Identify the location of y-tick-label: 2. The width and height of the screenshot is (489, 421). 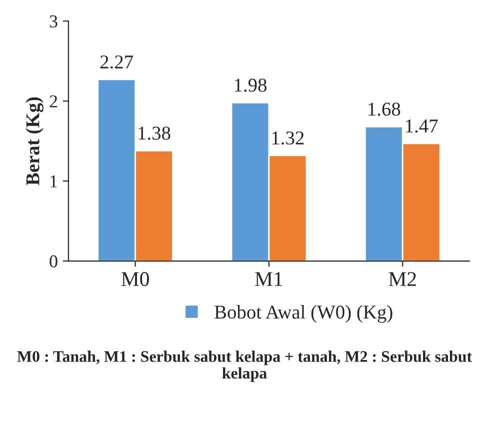
(54, 101).